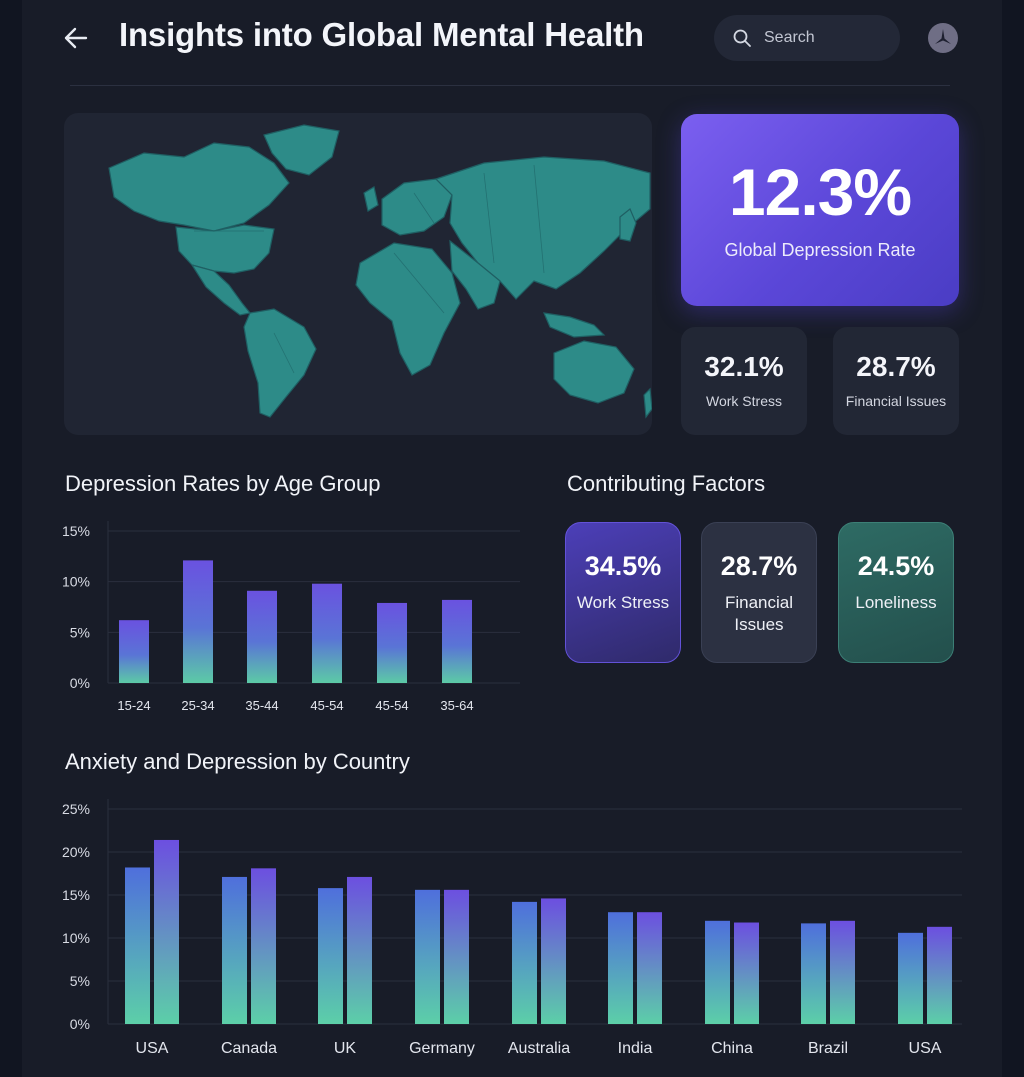  What do you see at coordinates (623, 566) in the screenshot?
I see `factor-value: 34.5%` at bounding box center [623, 566].